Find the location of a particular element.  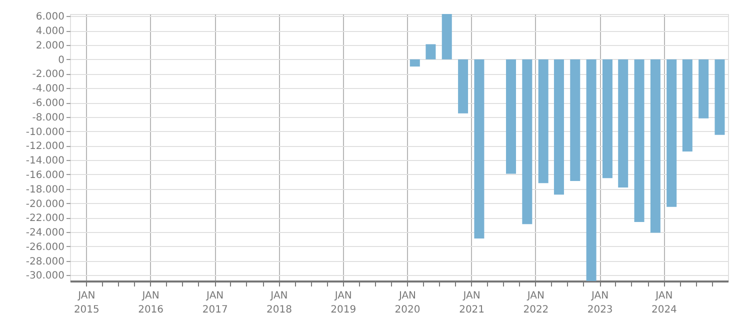

y-tick-label: -4.000 is located at coordinates (48, 89).